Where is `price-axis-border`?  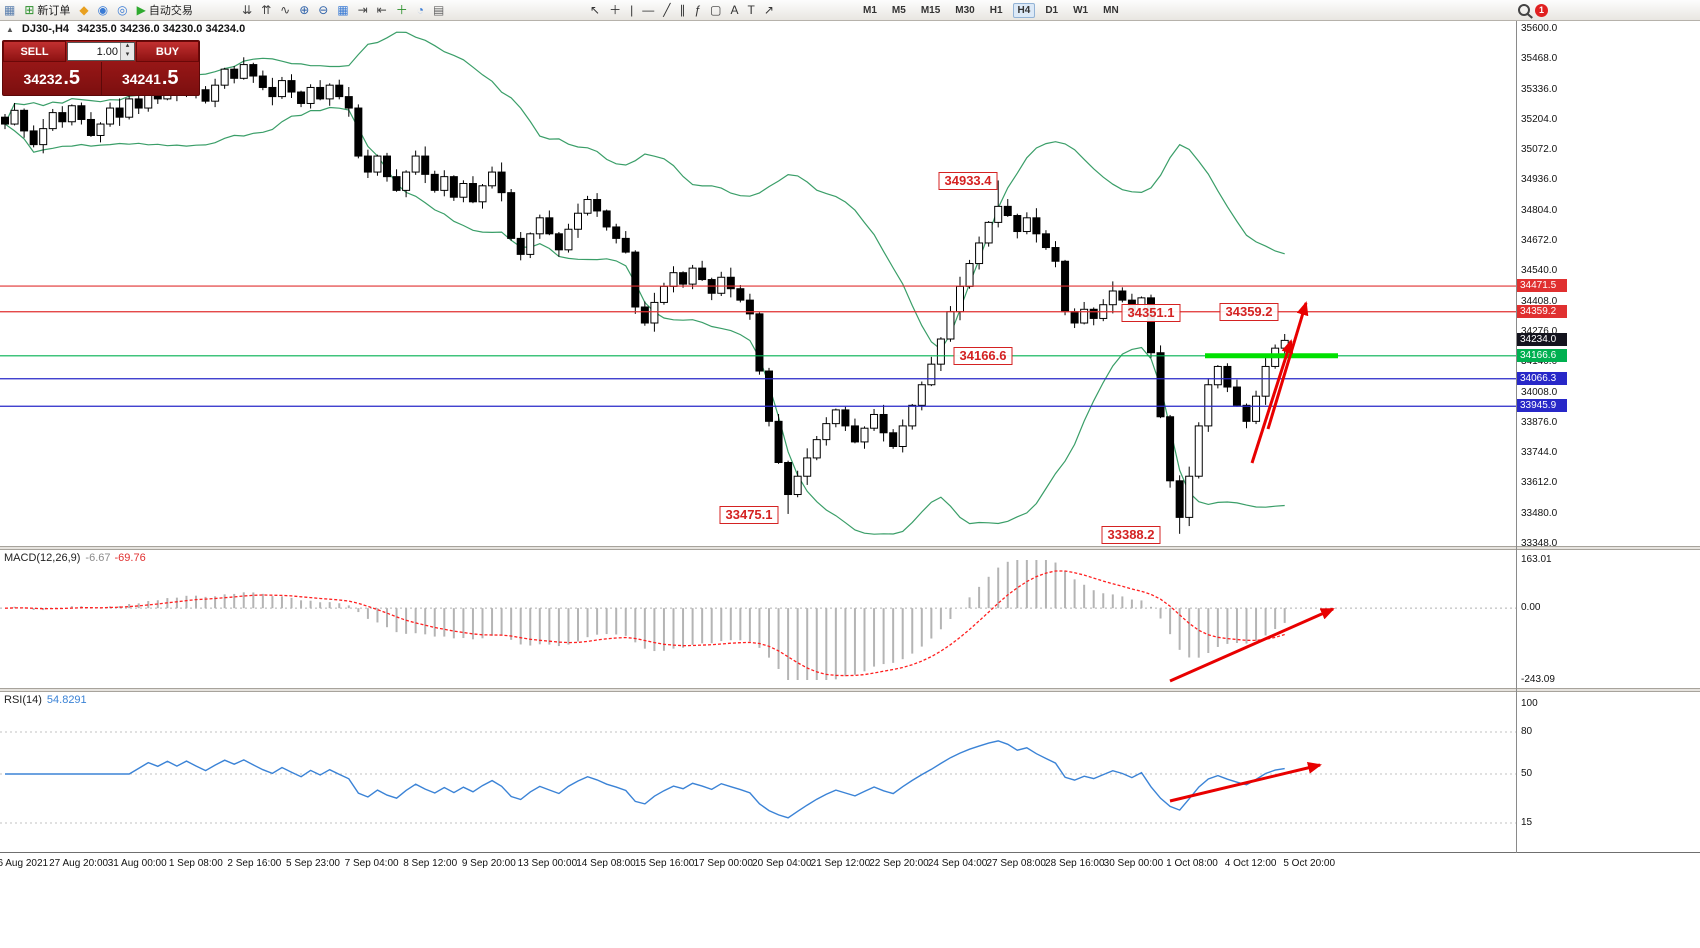
price-axis-border is located at coordinates (1516, 436).